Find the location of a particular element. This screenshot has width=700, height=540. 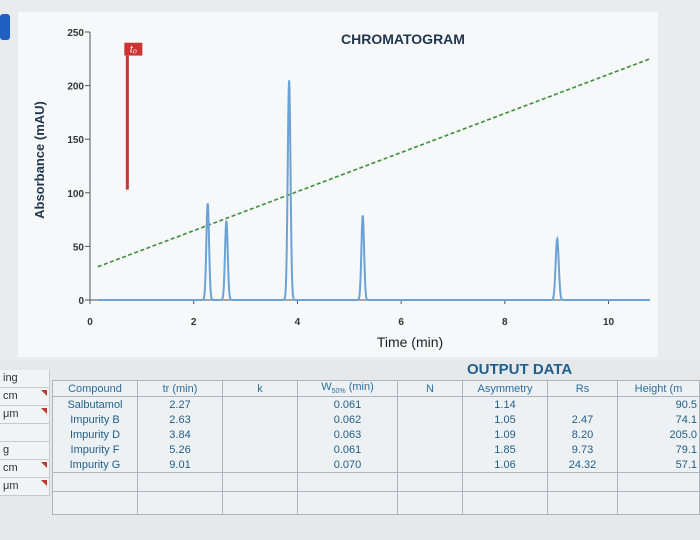

left-cell-cm: cm is located at coordinates (25, 397).